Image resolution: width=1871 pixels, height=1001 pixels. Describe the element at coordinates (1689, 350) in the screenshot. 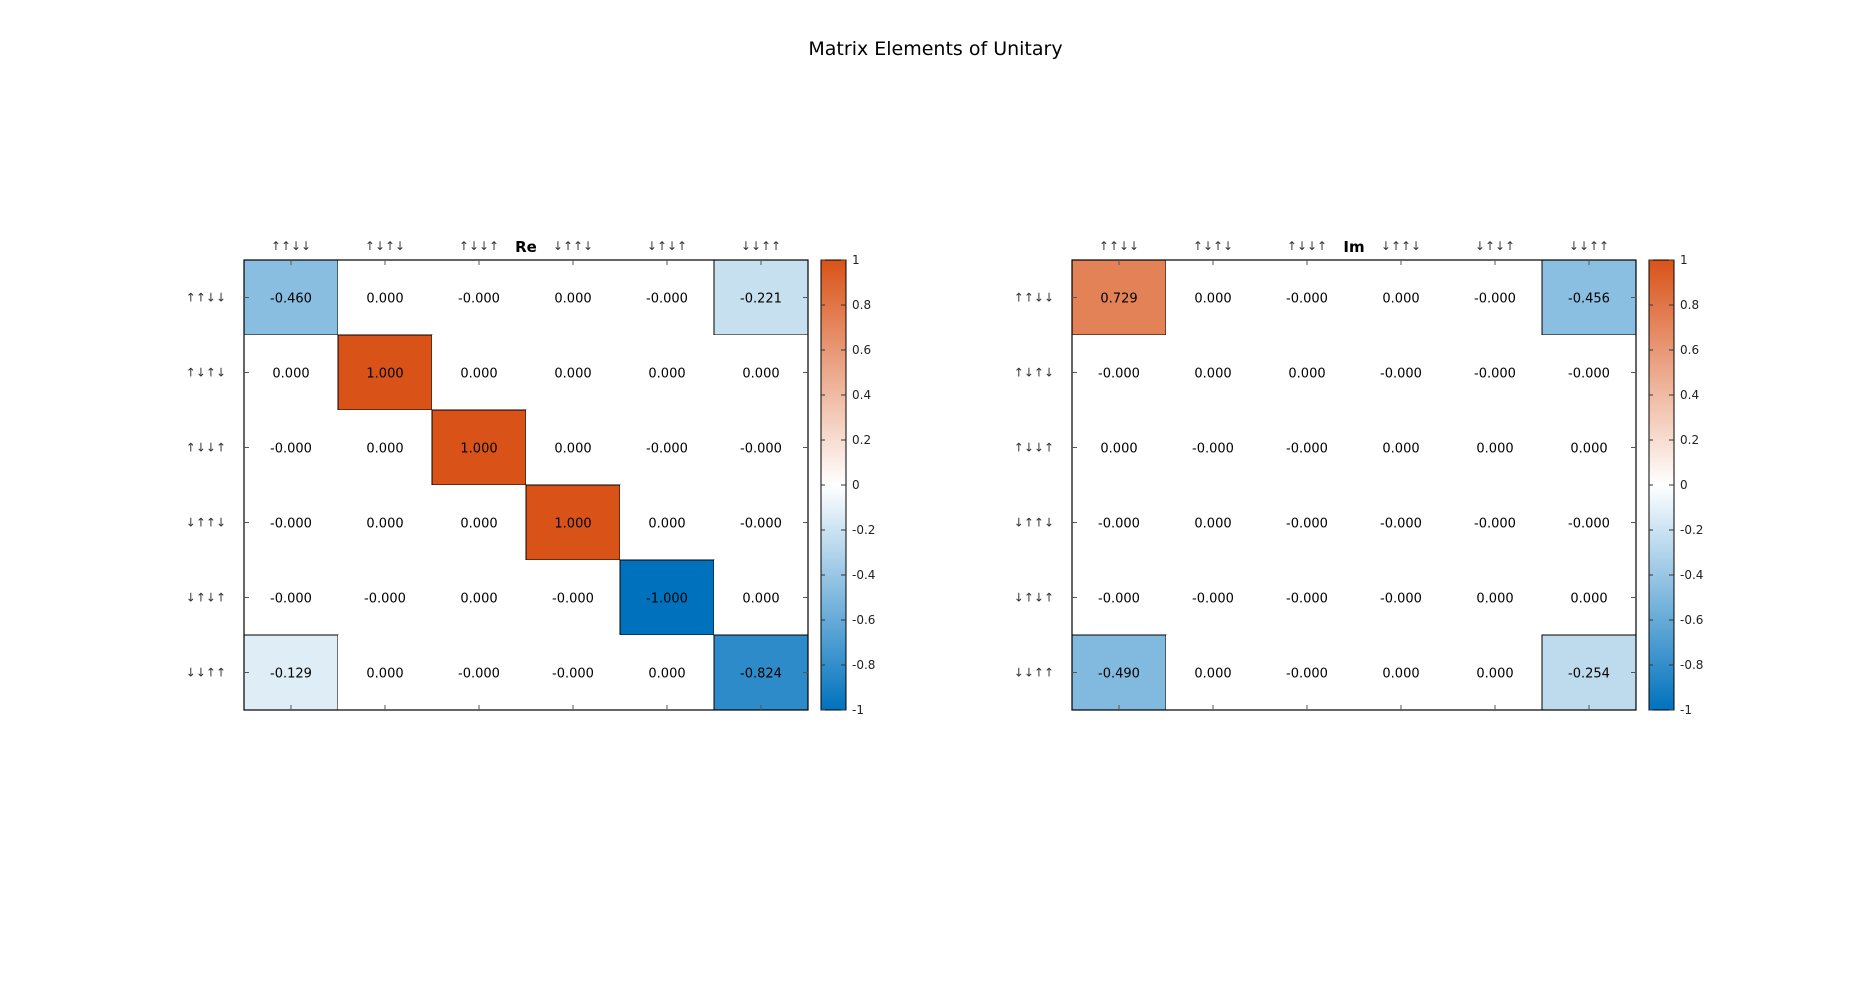

I see `colorbar-tick-label: 0.6` at that location.